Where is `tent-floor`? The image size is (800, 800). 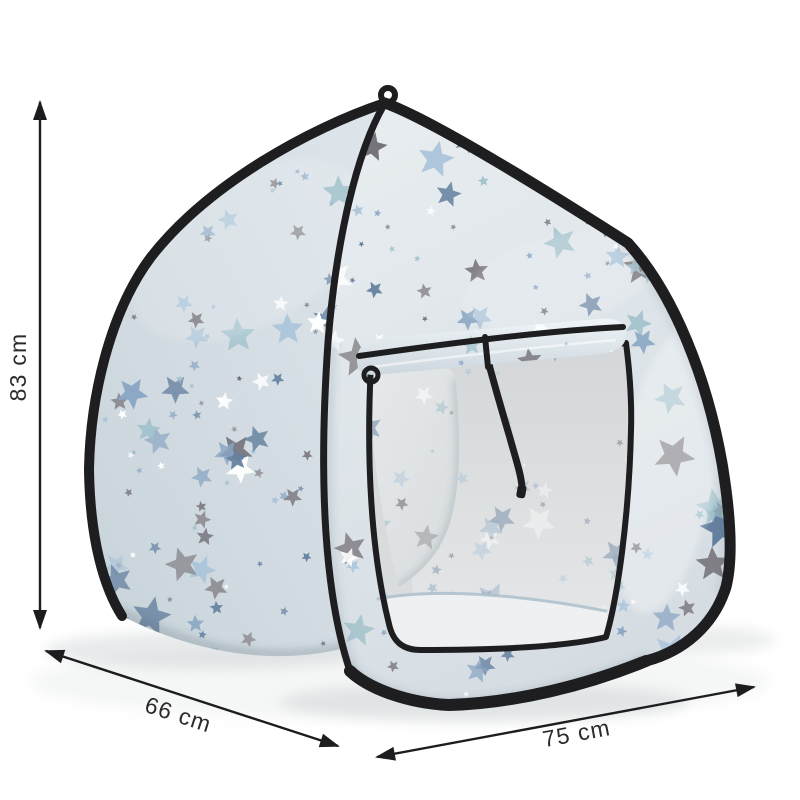
tent-floor is located at coordinates (491, 621).